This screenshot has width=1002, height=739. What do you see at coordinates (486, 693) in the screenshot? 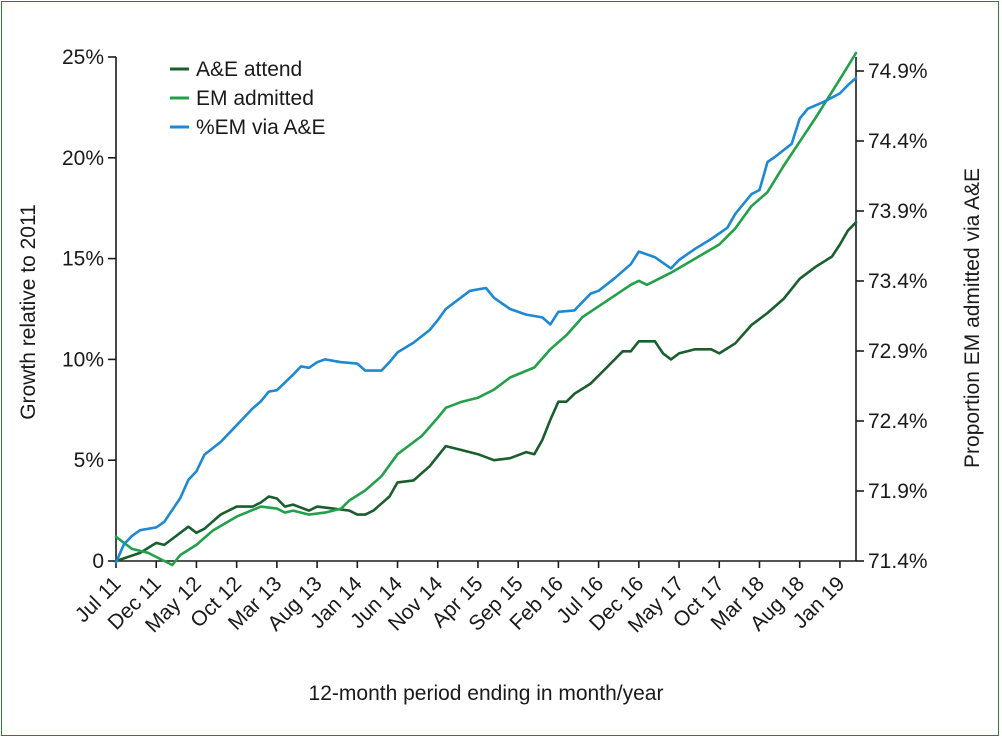
I see `x-axis-title: 12-month period ending in month/year` at bounding box center [486, 693].